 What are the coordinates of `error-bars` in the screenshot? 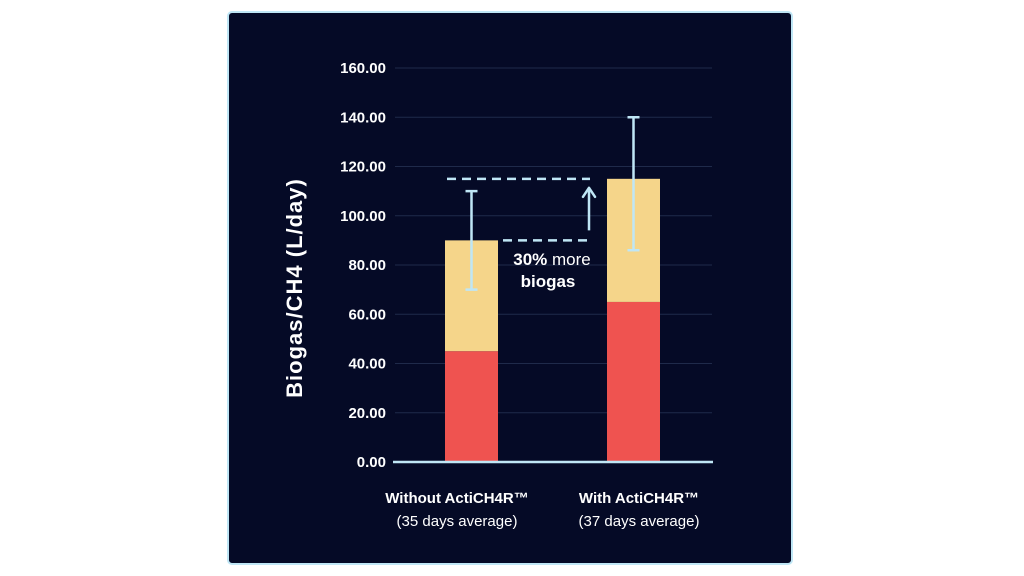 It's located at (552, 203).